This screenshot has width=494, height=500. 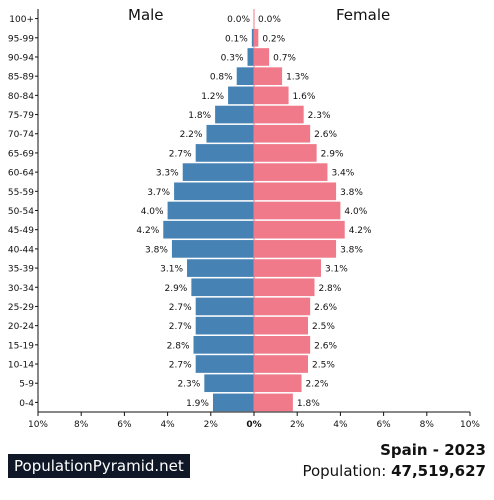 What do you see at coordinates (355, 212) in the screenshot?
I see `female-value-label: 4.0%` at bounding box center [355, 212].